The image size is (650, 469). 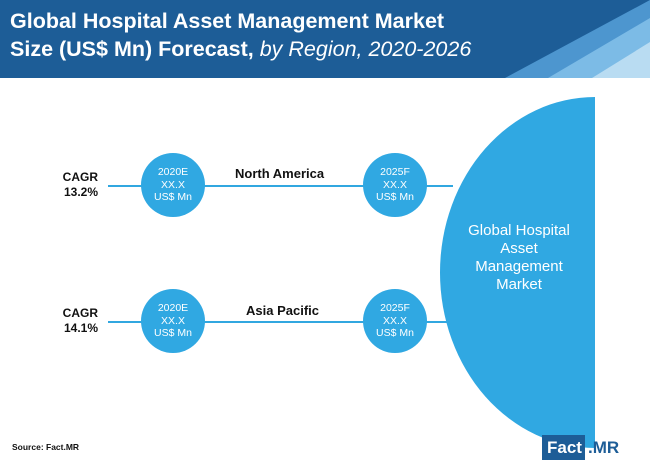 I want to click on row-2-connector-line, so click(x=280, y=322).